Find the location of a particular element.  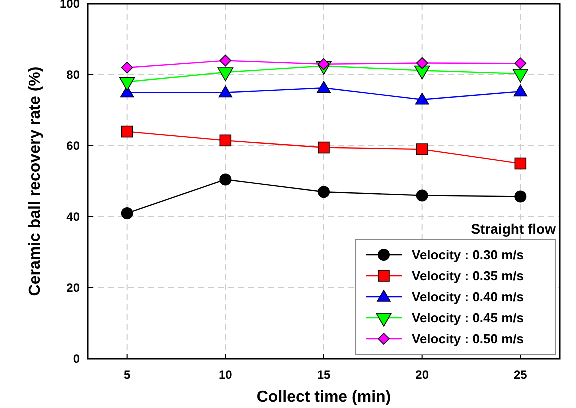

legend-label: Velocity : 0.50 m/s is located at coordinates (468, 339).